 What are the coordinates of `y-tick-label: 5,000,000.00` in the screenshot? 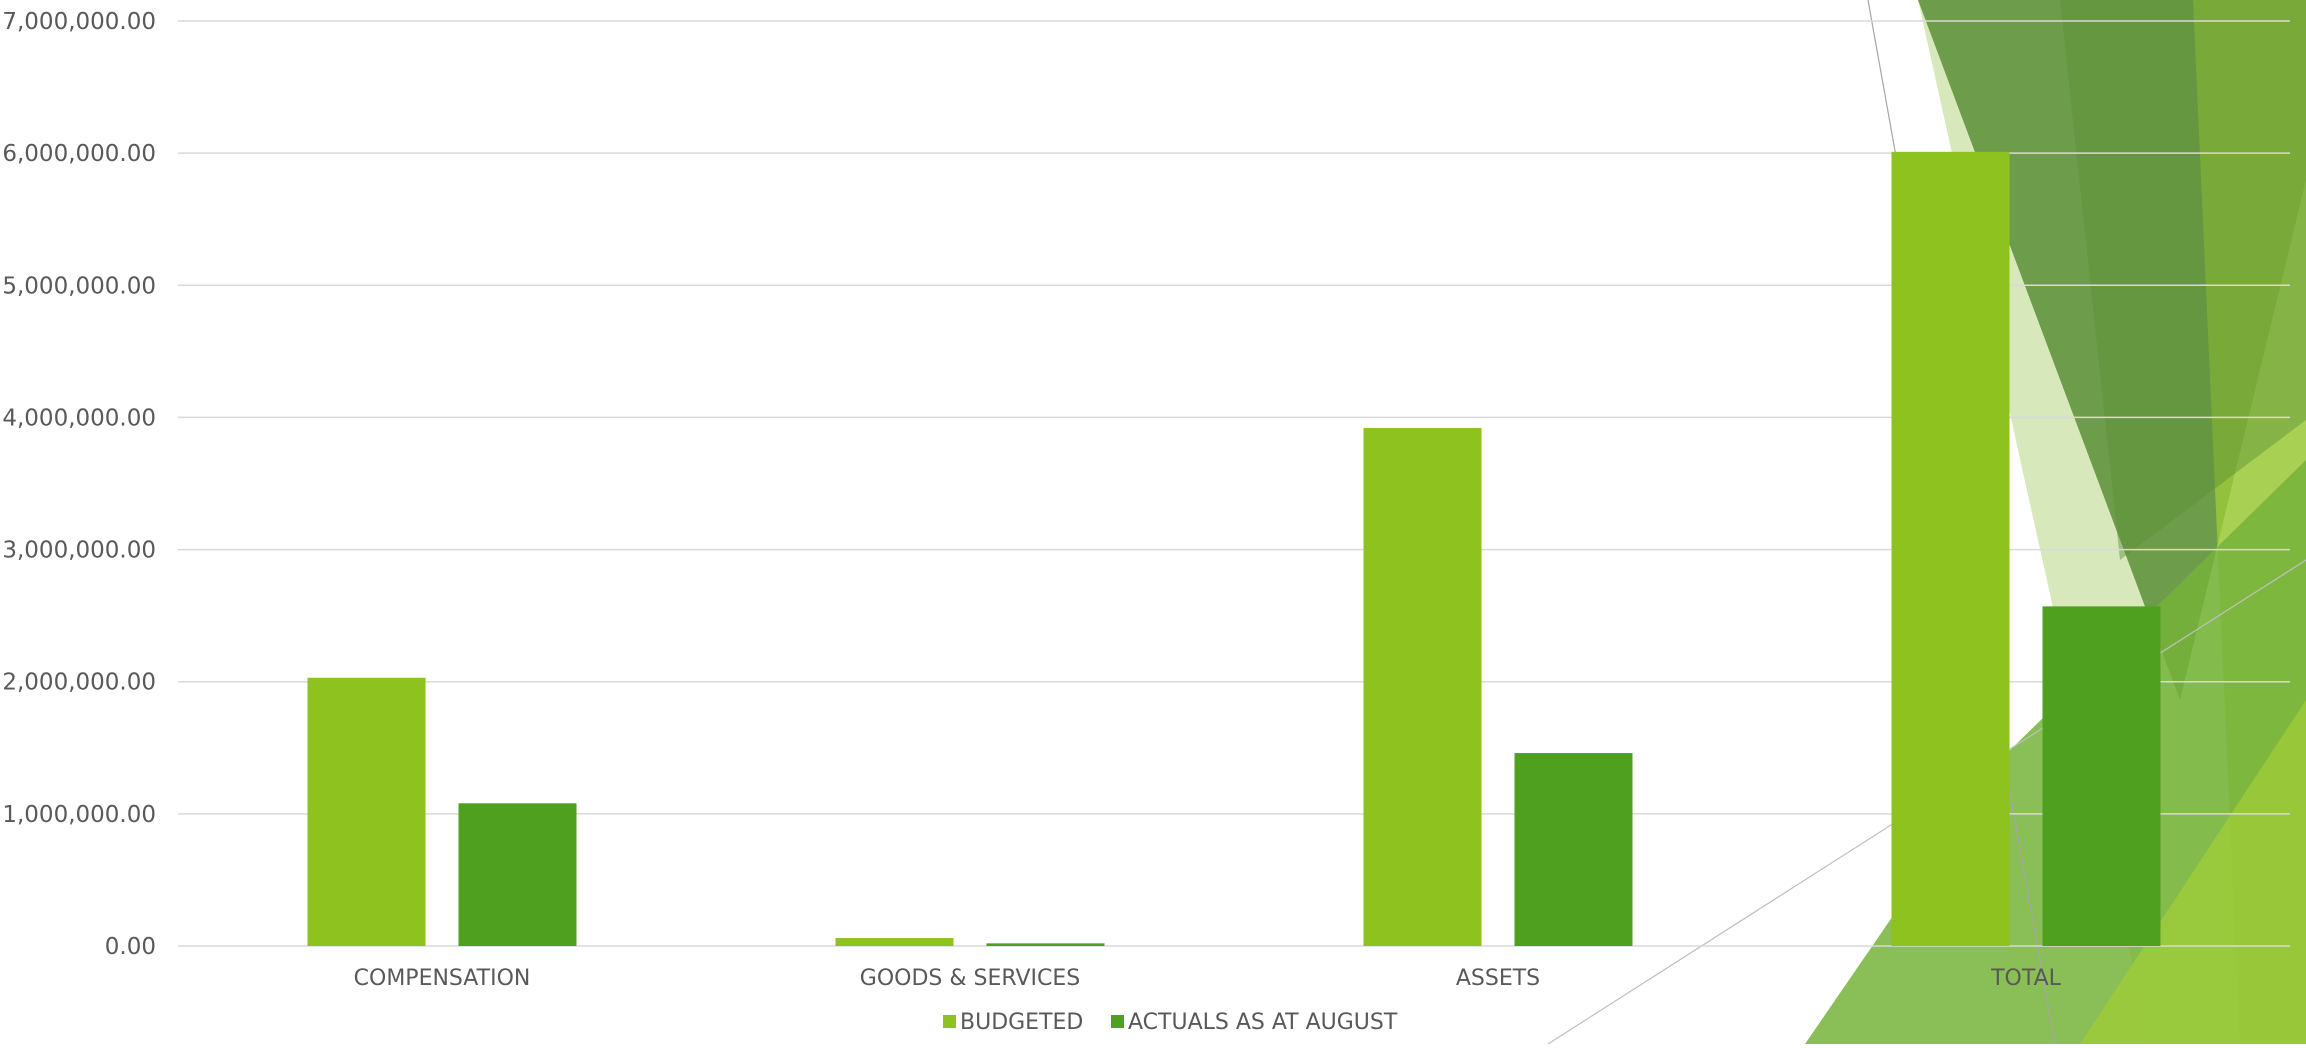 It's located at (79, 286).